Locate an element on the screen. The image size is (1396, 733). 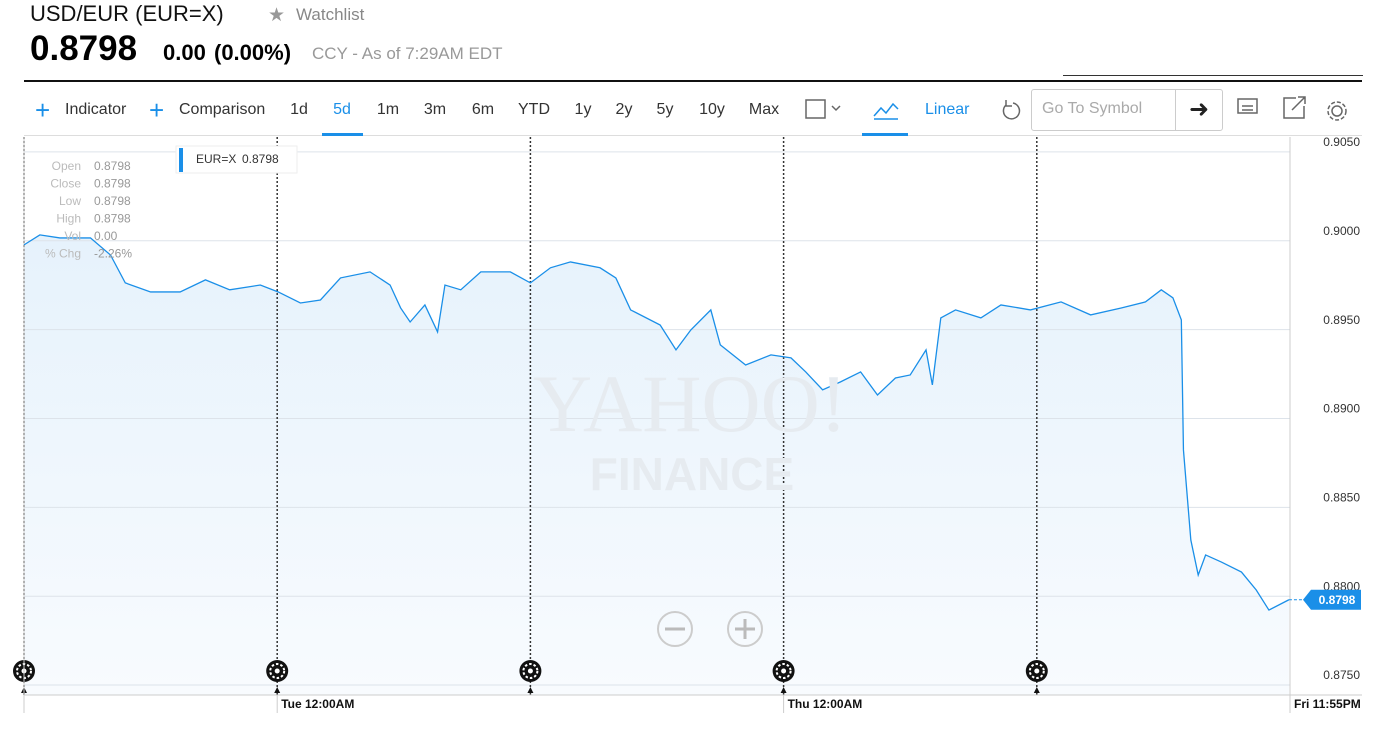
range-button: 3m is located at coordinates (435, 109).